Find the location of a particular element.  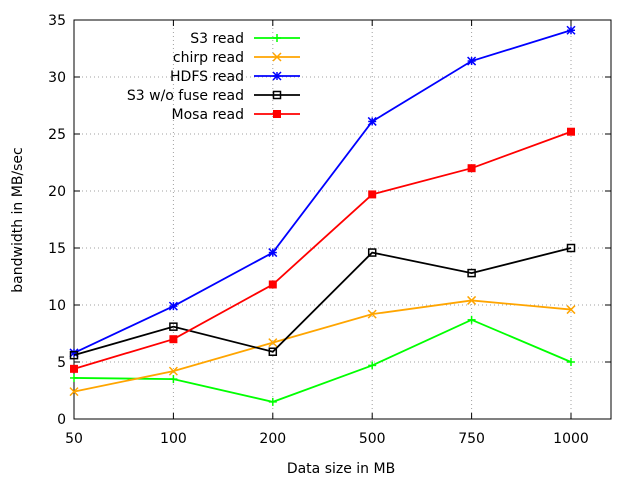

y-tick-label: 30 is located at coordinates (57, 78).